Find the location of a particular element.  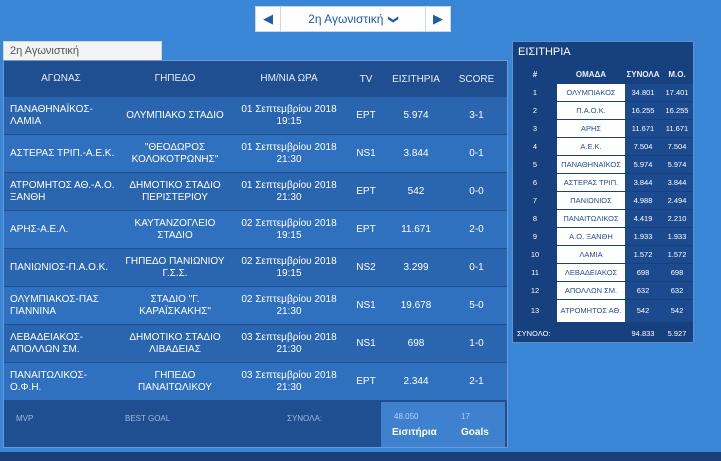

match-score: 5-0 is located at coordinates (476, 305).